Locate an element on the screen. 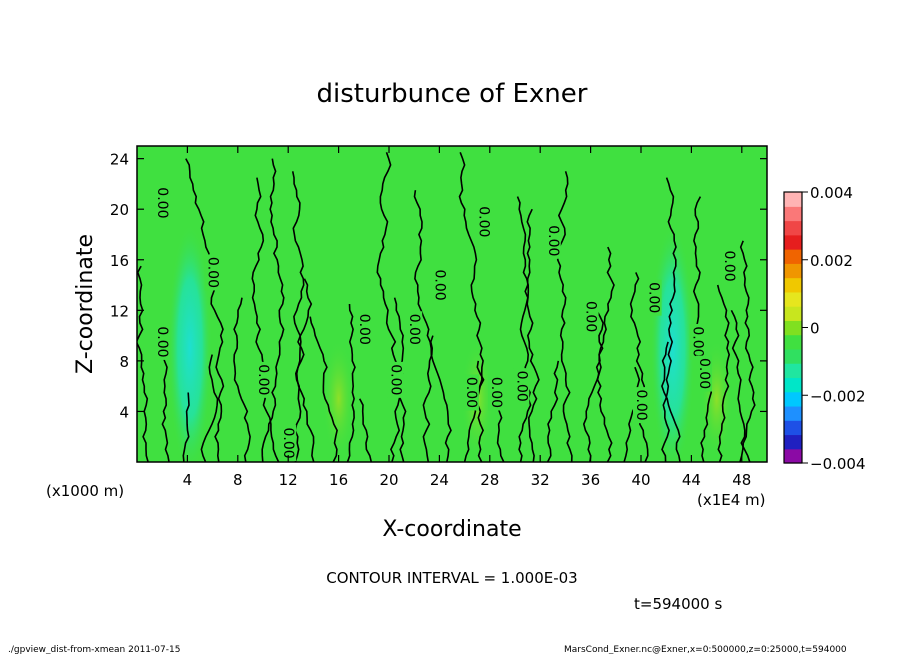  y-tick-label: 16 is located at coordinates (119, 261).